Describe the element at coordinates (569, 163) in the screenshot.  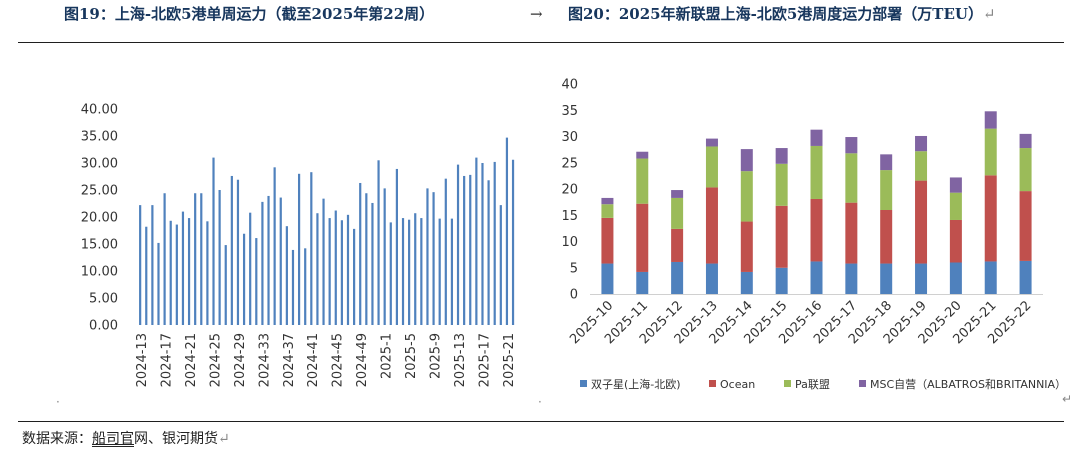
I see `y-tick-label: 25` at that location.